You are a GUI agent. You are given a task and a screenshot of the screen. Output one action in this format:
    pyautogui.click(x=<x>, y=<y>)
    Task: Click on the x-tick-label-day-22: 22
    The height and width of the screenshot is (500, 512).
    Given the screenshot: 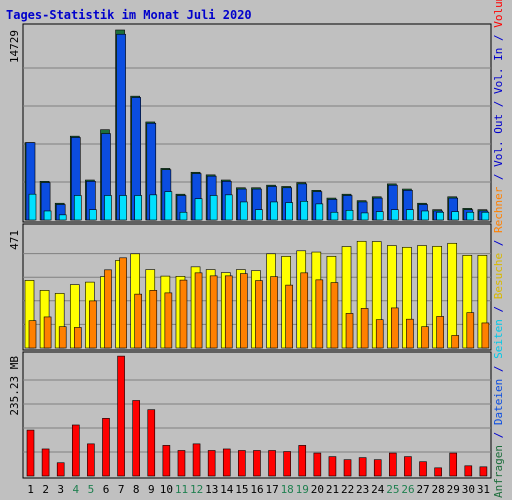 What is the action you would take?
    pyautogui.click(x=347, y=489)
    